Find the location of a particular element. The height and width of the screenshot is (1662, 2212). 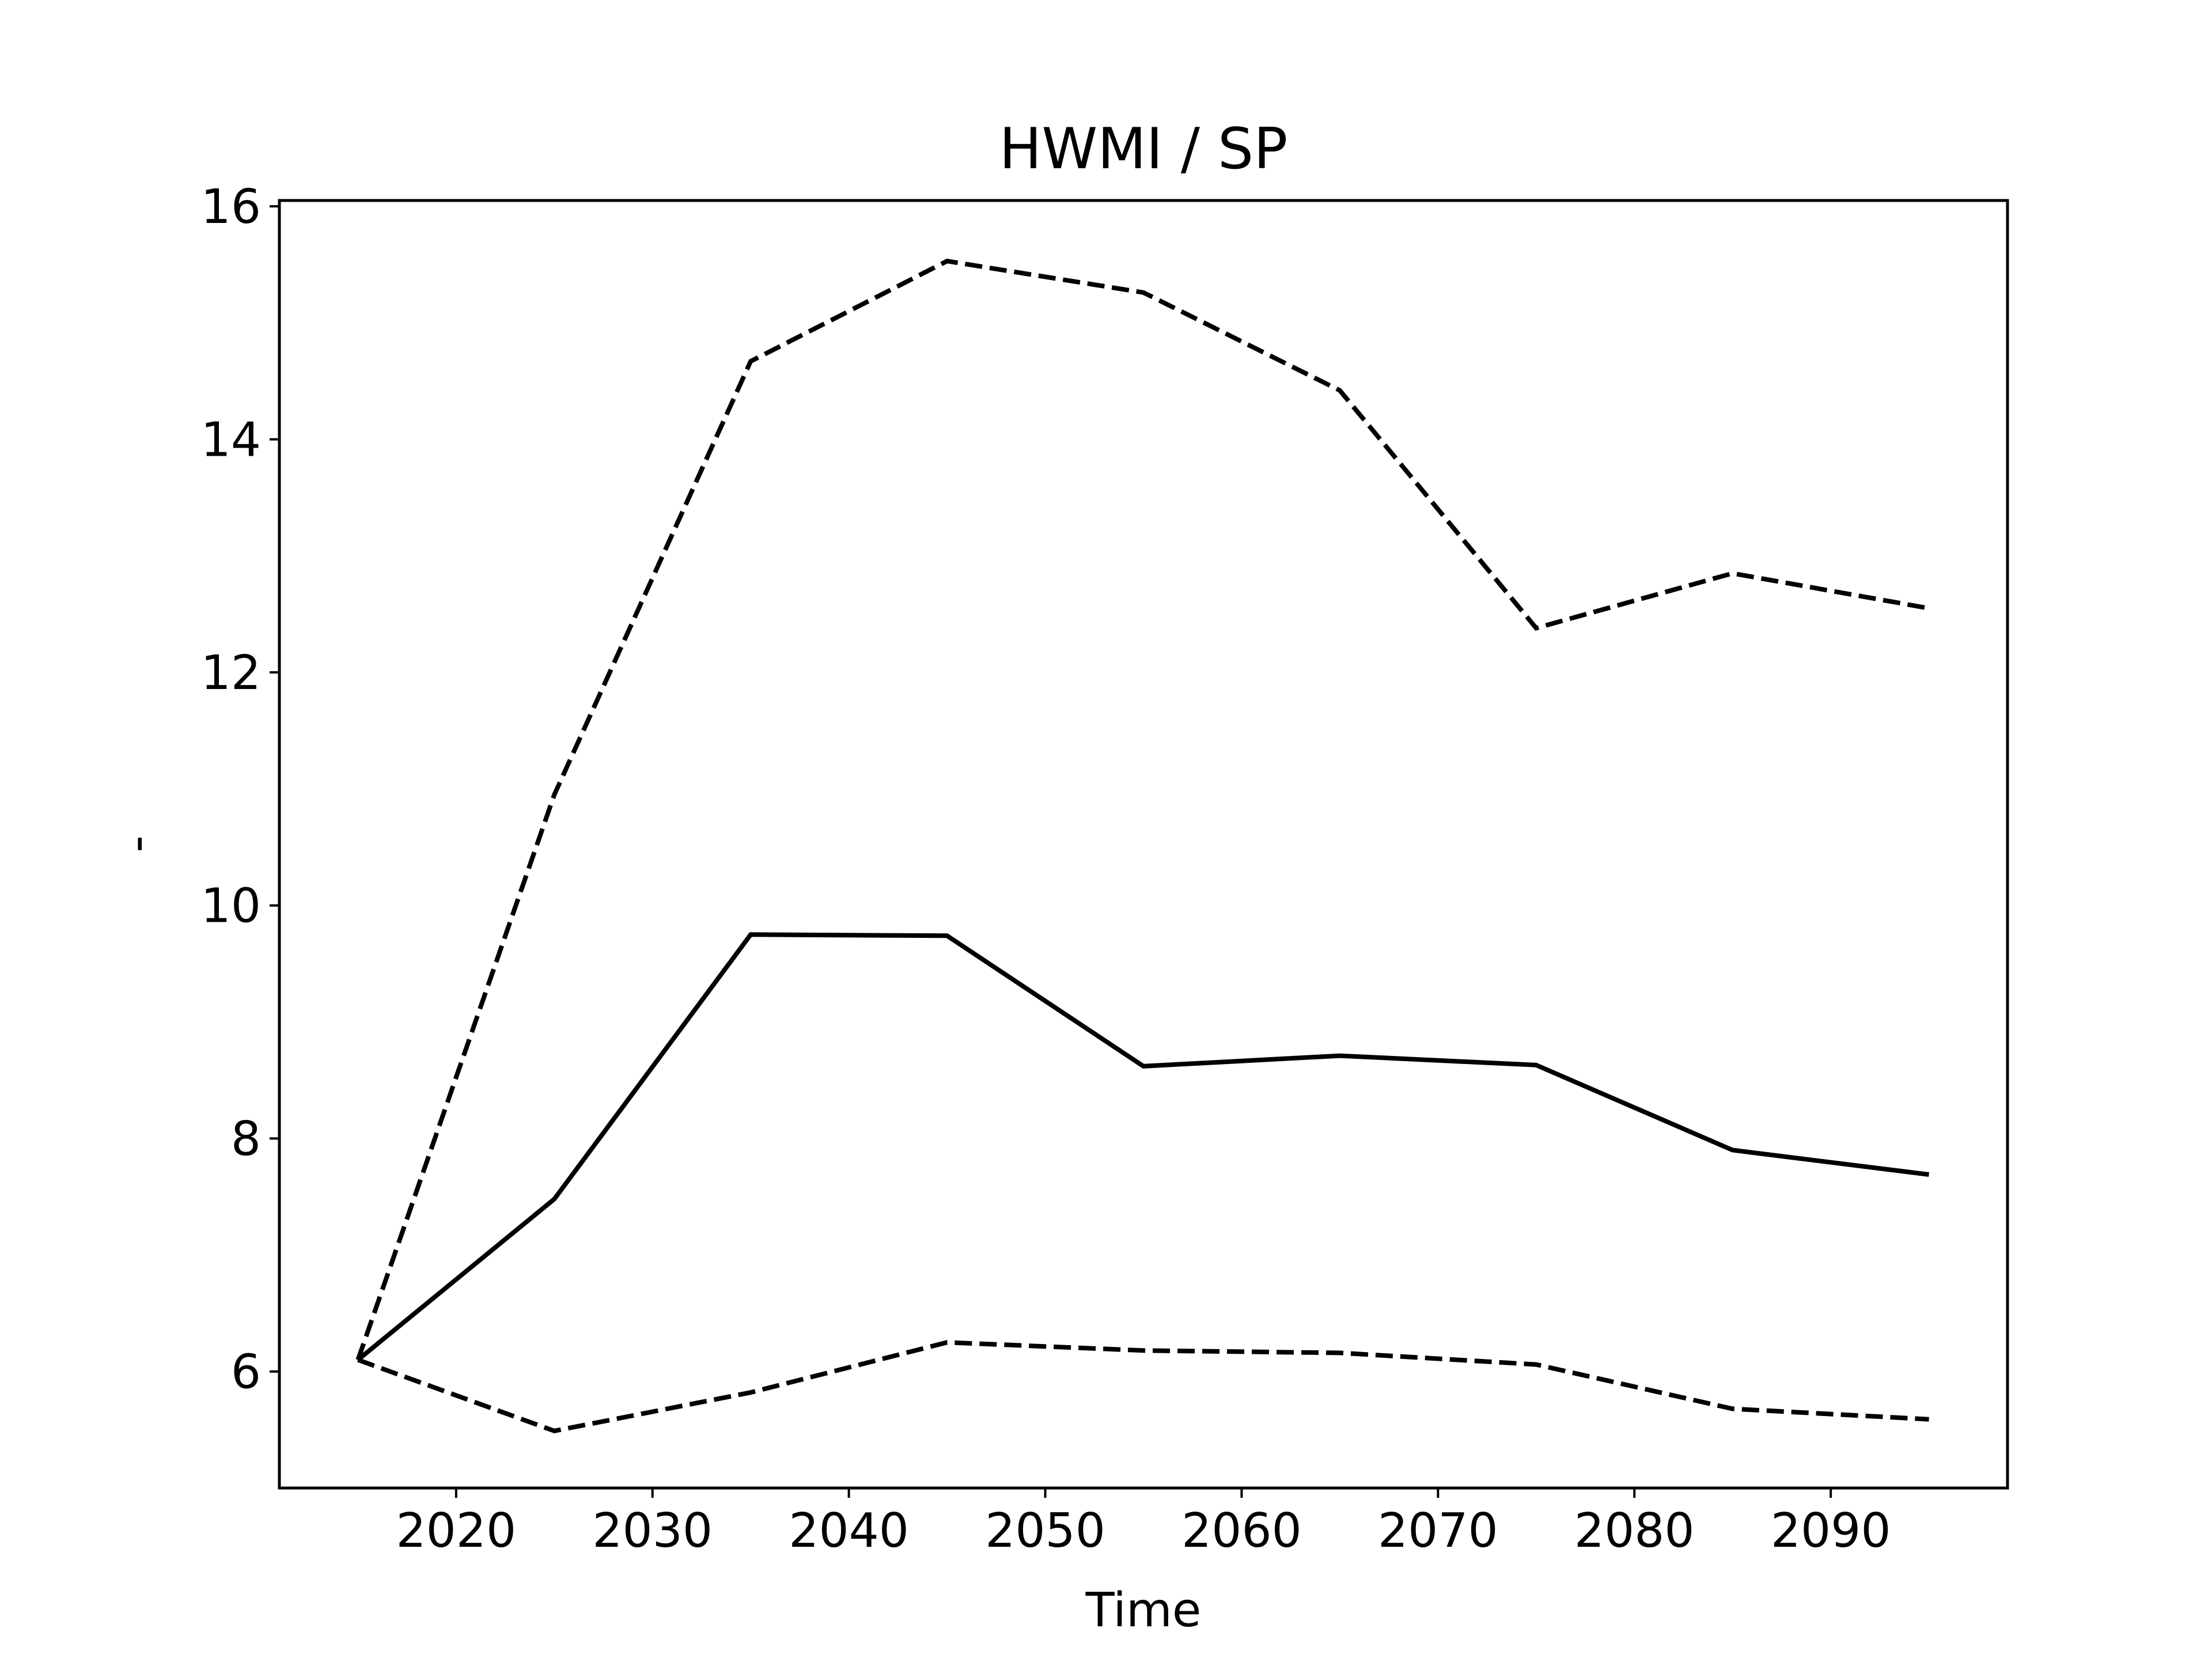

y-tick-label: 16 is located at coordinates (231, 207).